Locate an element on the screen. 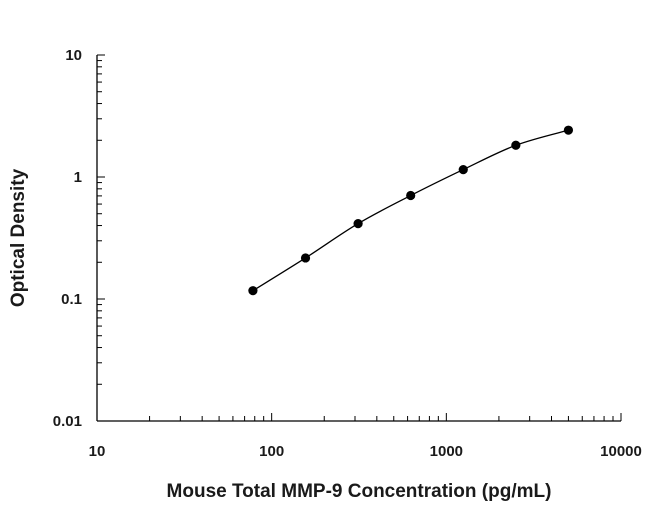  x-tick-label: 10 is located at coordinates (97, 451).